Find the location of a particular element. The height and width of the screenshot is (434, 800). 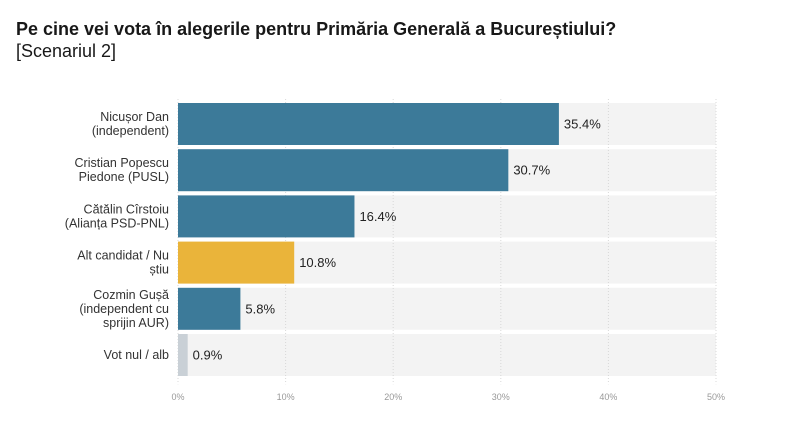

category-label: Nicușor Dan (independent) is located at coordinates (130, 124).